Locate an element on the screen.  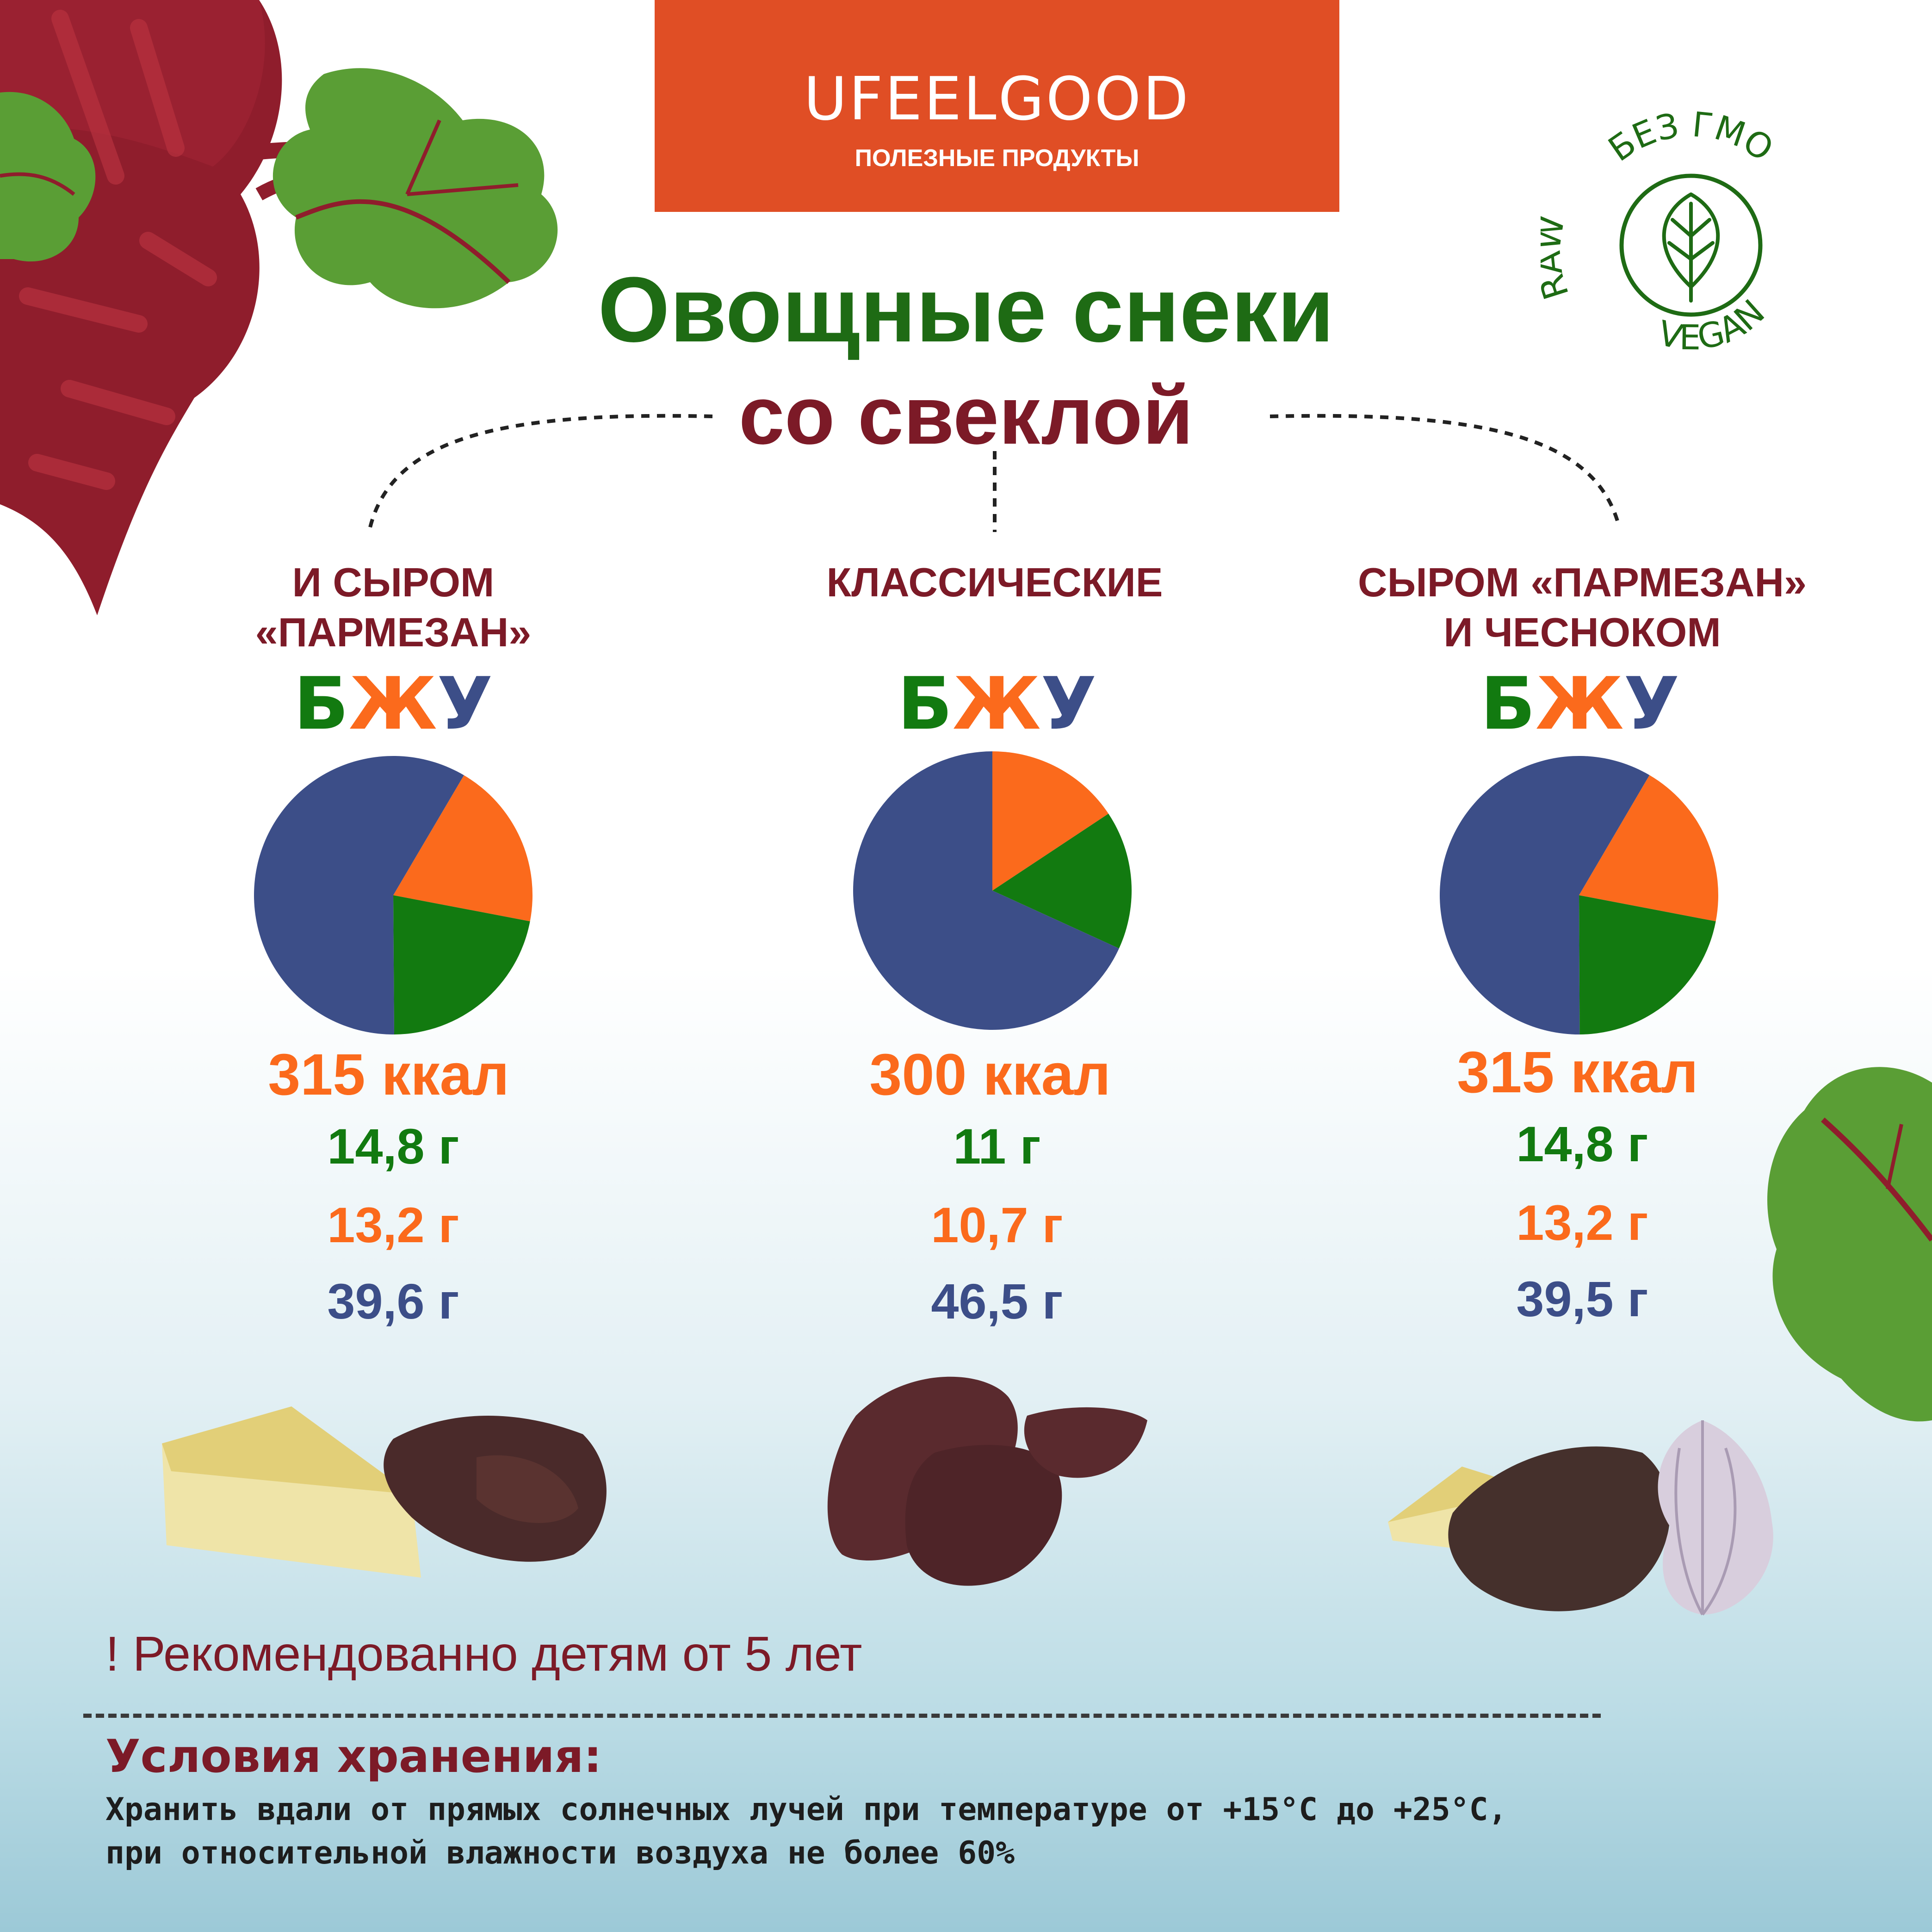
variant-label-2: КЛАССИЧЕСКИЕ is located at coordinates (994, 582).